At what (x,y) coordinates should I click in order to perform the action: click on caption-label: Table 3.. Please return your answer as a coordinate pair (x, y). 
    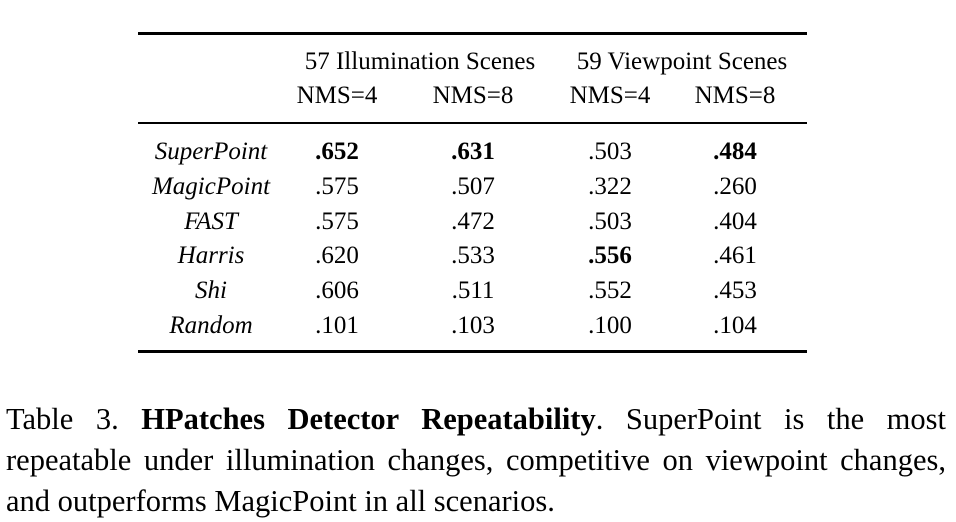
    Looking at the image, I should click on (62, 419).